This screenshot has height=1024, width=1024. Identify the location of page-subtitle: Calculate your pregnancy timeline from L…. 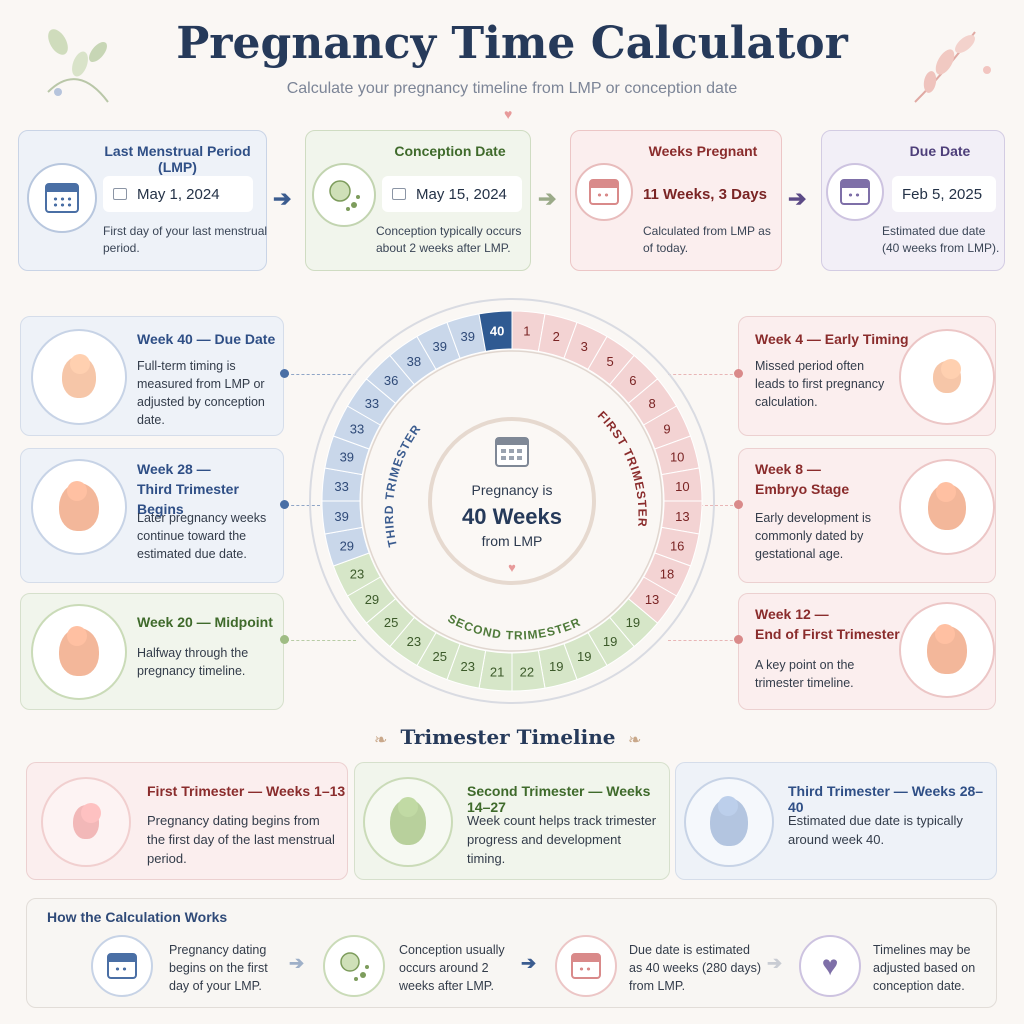
(512, 88).